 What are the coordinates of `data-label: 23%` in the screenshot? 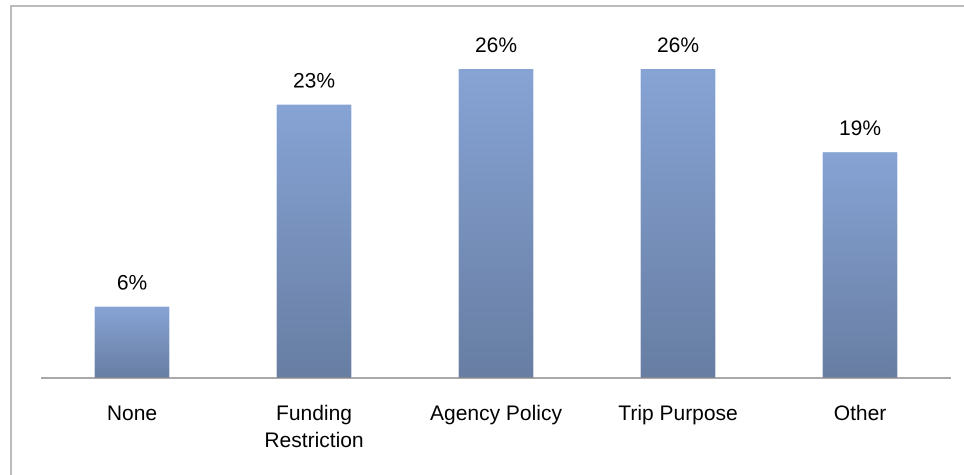 It's located at (314, 81).